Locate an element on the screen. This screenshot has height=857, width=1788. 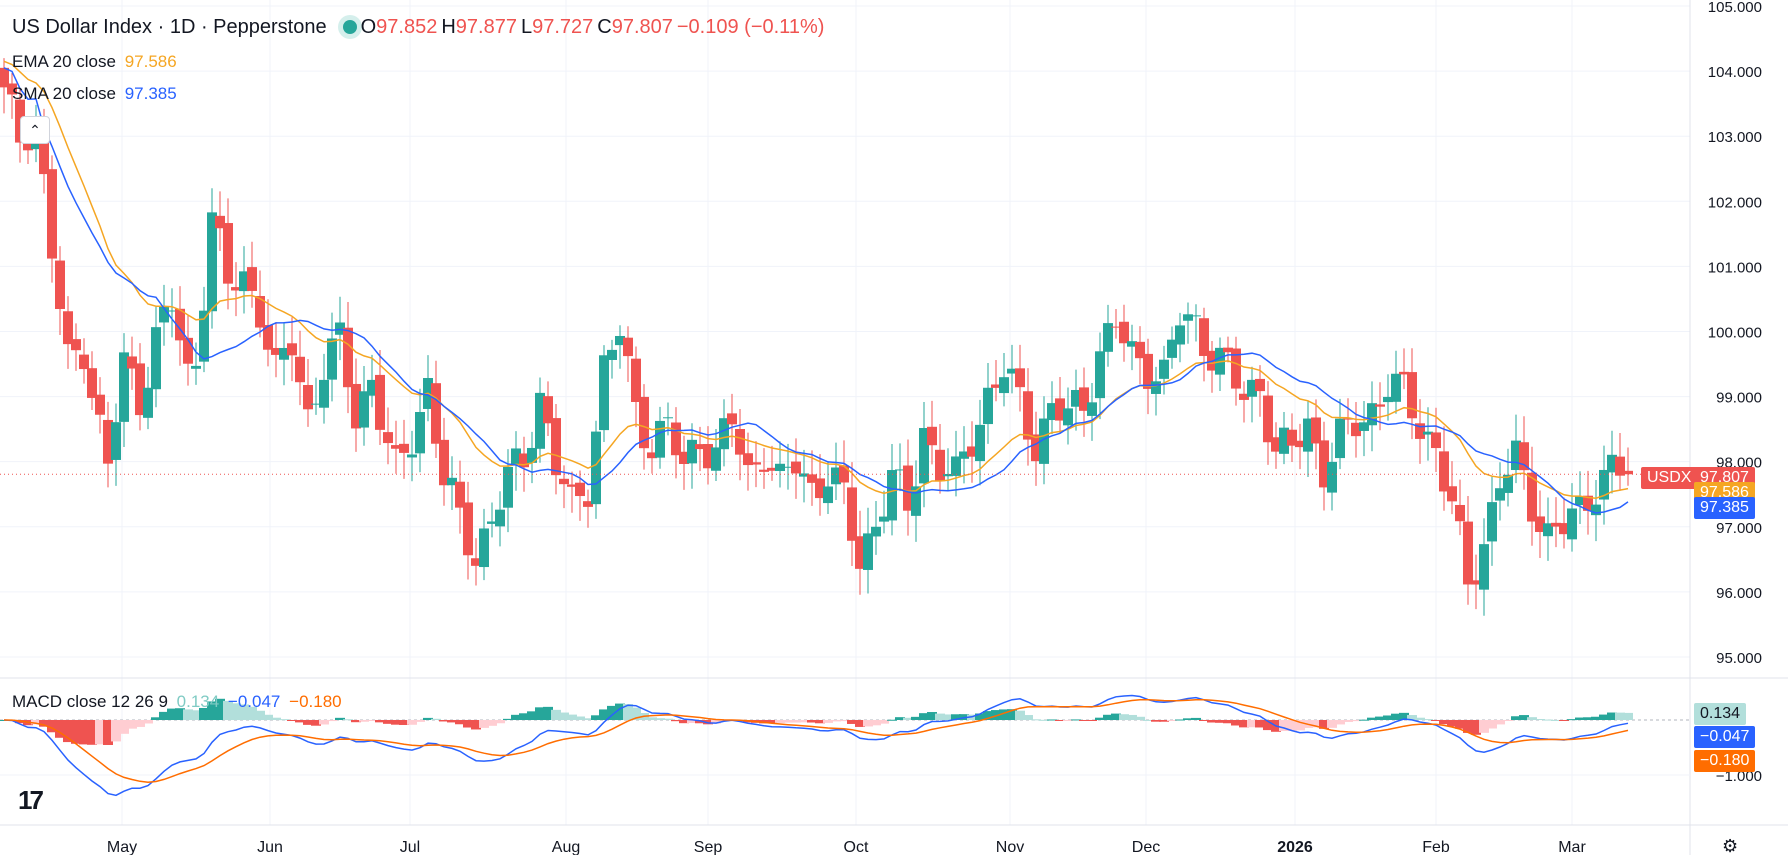
price-tick-label: 102.000 is located at coordinates (1735, 202).